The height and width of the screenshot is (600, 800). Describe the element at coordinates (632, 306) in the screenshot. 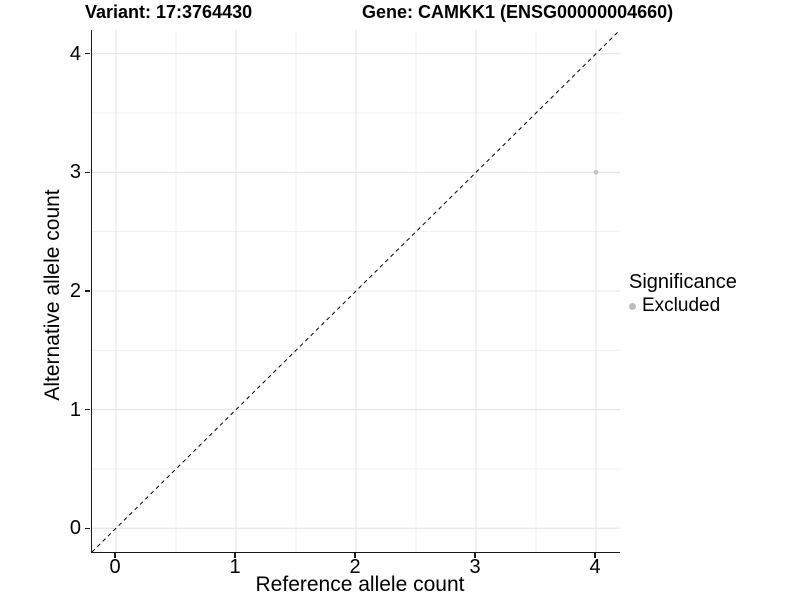

I see `legend-dot-icon` at that location.